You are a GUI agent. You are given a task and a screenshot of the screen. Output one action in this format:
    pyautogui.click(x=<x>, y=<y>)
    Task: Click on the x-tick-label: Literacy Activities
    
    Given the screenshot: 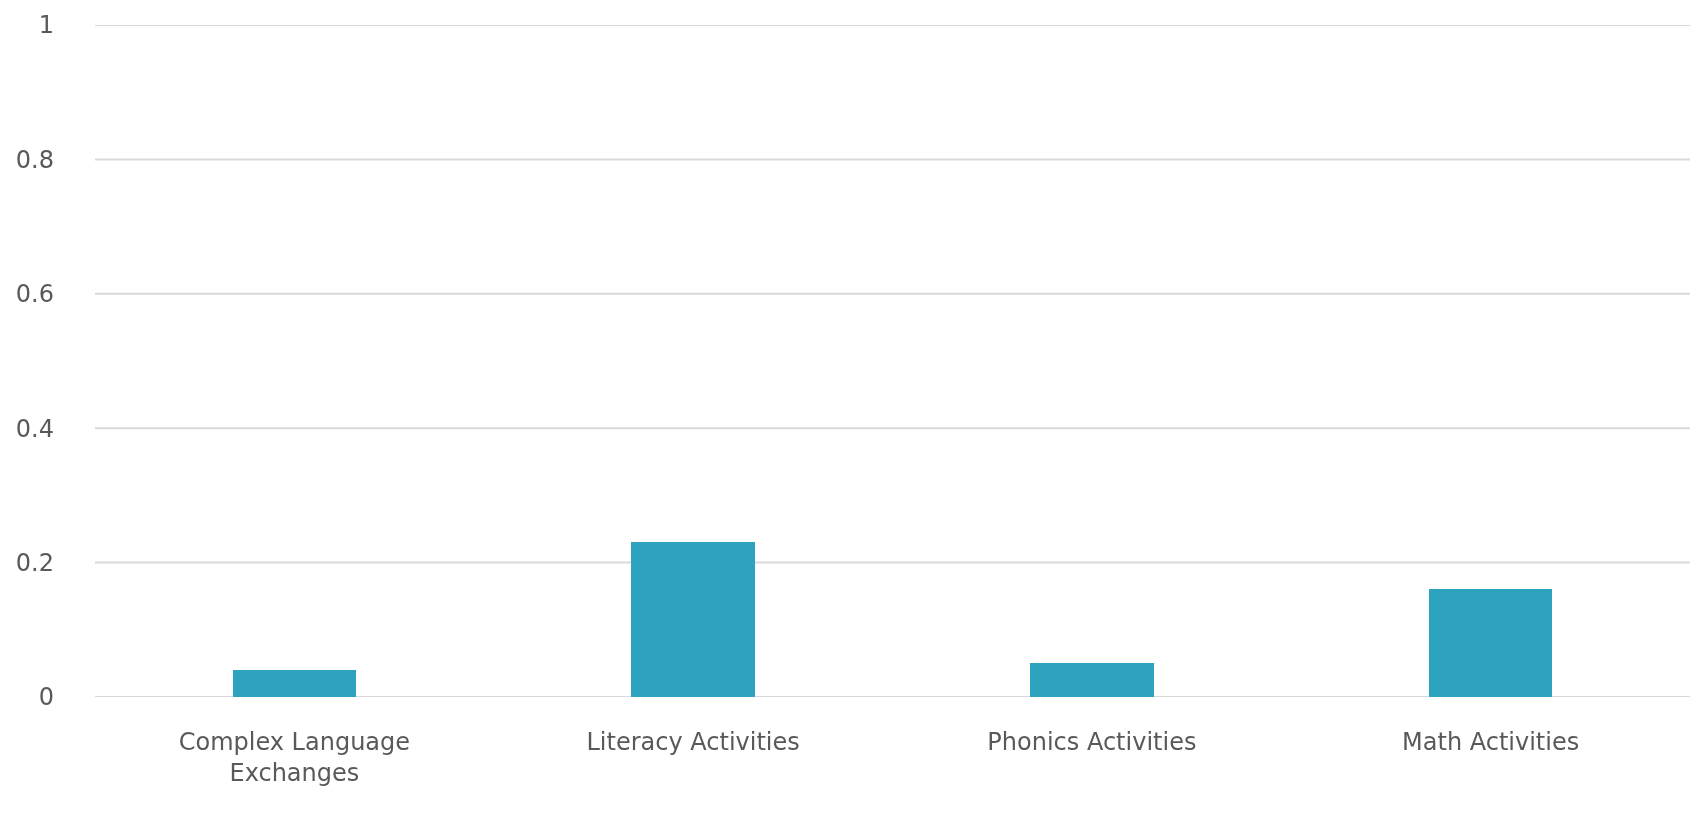 What is the action you would take?
    pyautogui.click(x=693, y=742)
    